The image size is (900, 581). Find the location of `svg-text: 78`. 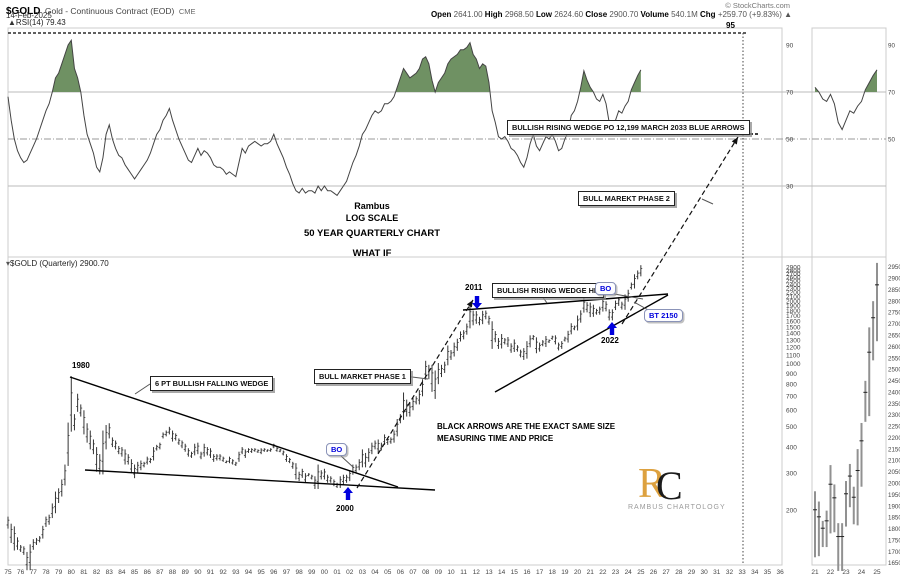

svg-text: 78 is located at coordinates (46, 572).